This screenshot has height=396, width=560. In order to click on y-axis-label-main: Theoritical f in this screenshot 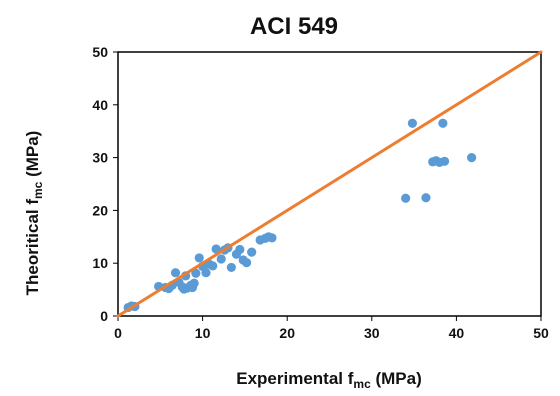, I will do `click(32, 247)`.